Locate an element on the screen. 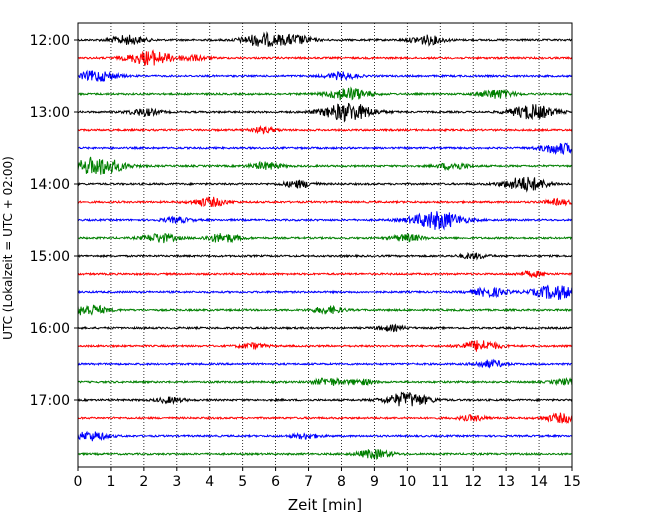 This screenshot has width=650, height=520. x-tick-label-3: 3 is located at coordinates (176, 482).